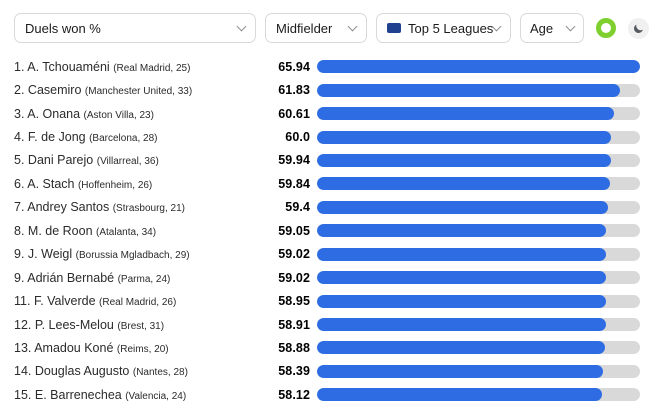  Describe the element at coordinates (294, 113) in the screenshot. I see `player-value: 60.61` at that location.